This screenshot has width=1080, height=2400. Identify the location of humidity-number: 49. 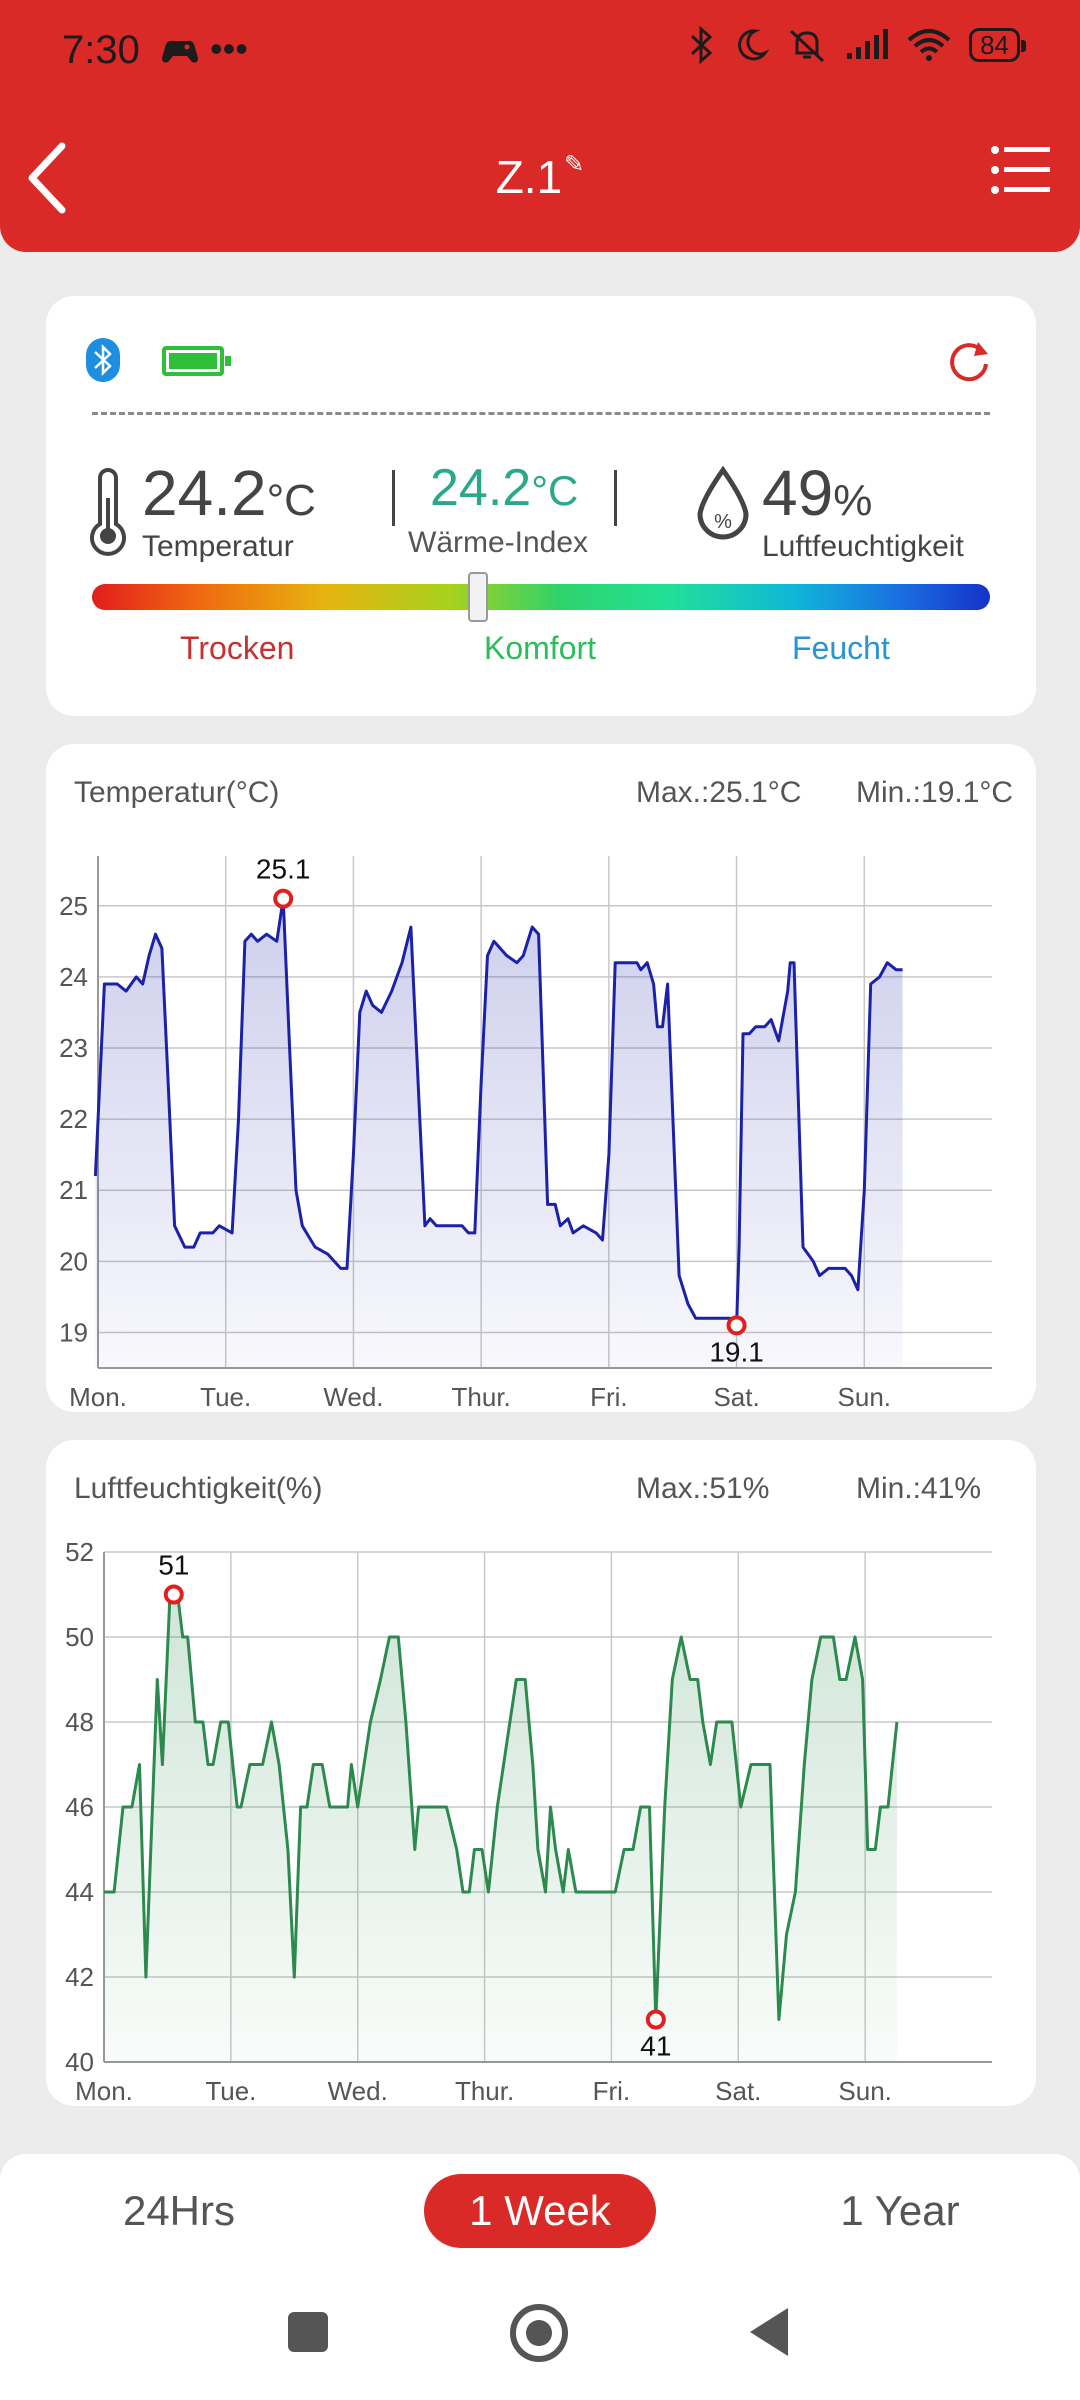
(798, 493).